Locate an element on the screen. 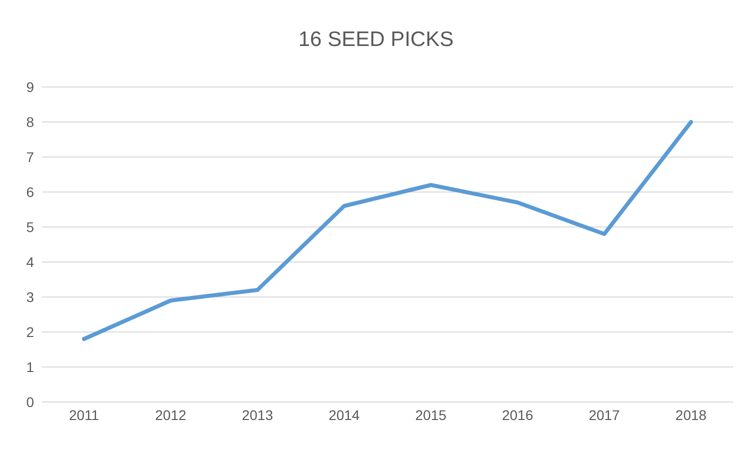 This screenshot has height=452, width=752. x-tick-label: 2014 is located at coordinates (344, 414).